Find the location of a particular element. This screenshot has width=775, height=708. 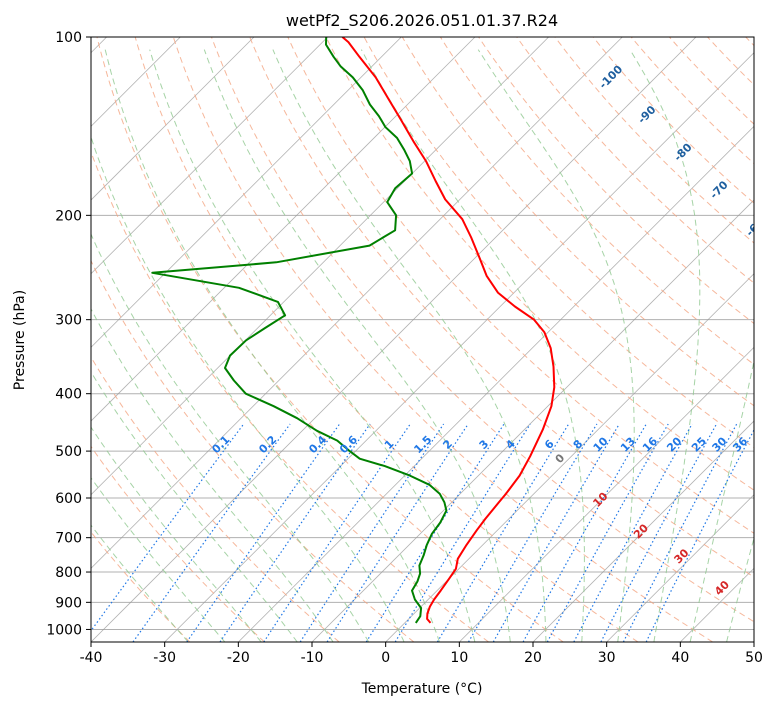

mixing-ratio-label: 3 is located at coordinates (484, 444).